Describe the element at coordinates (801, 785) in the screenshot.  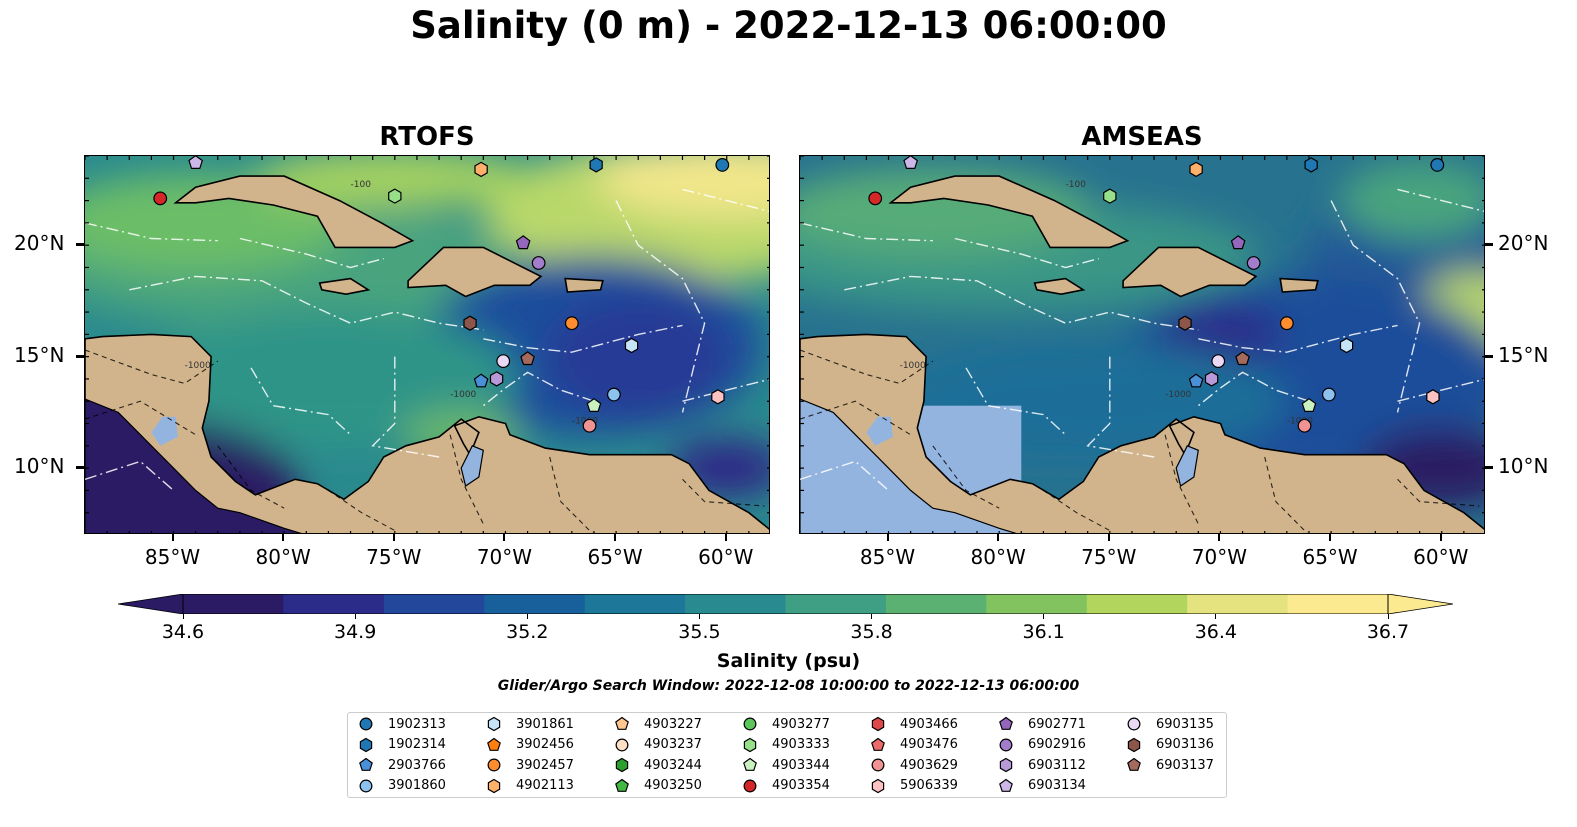
I see `legend-label: 4903354` at that location.